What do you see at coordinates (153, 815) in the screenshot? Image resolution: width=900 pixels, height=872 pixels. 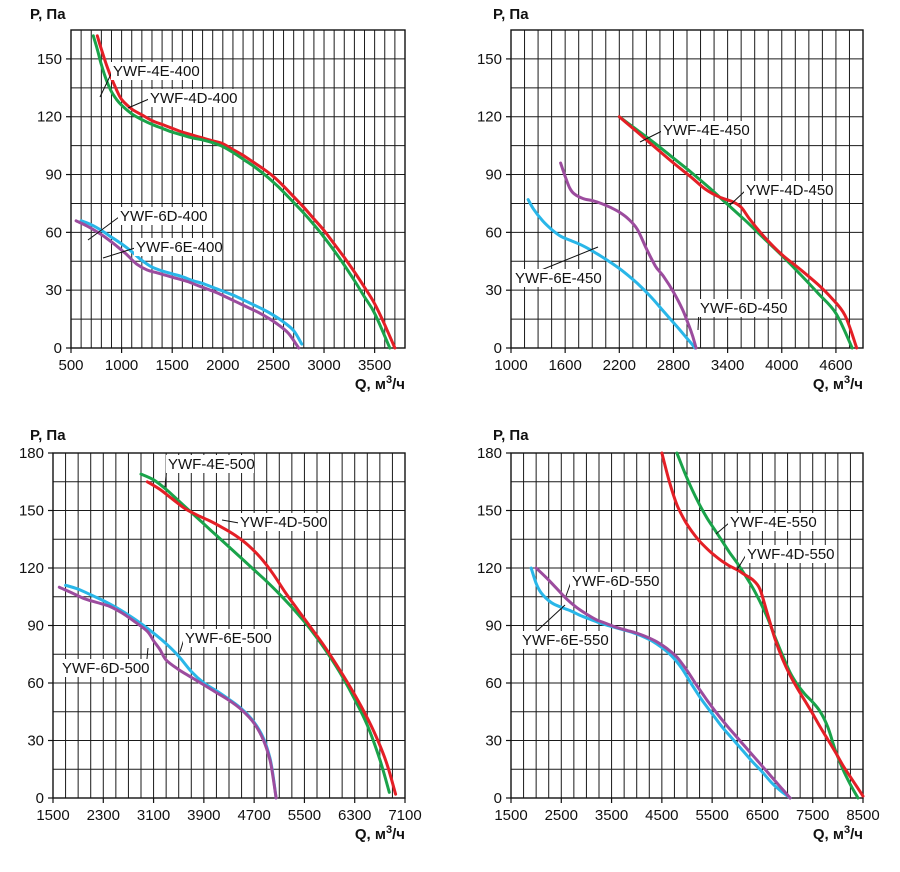 I see `x-tick-label: 3100` at bounding box center [153, 815].